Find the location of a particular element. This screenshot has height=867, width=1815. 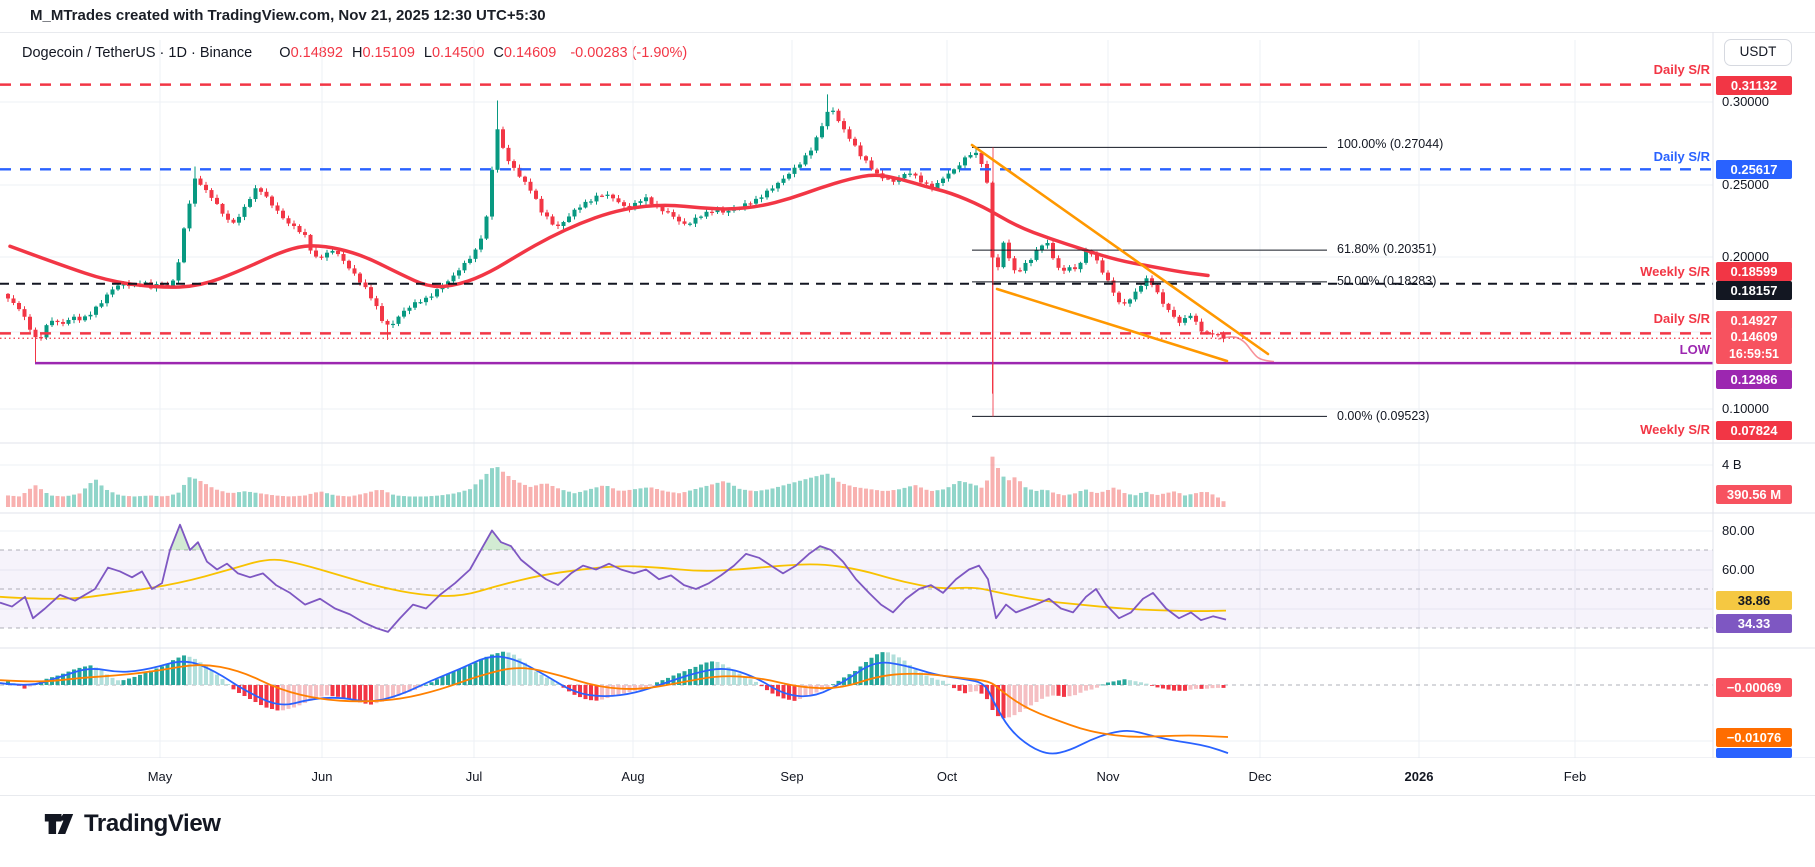

fib-level-label: 0.00% (0.09523) is located at coordinates (1383, 416).